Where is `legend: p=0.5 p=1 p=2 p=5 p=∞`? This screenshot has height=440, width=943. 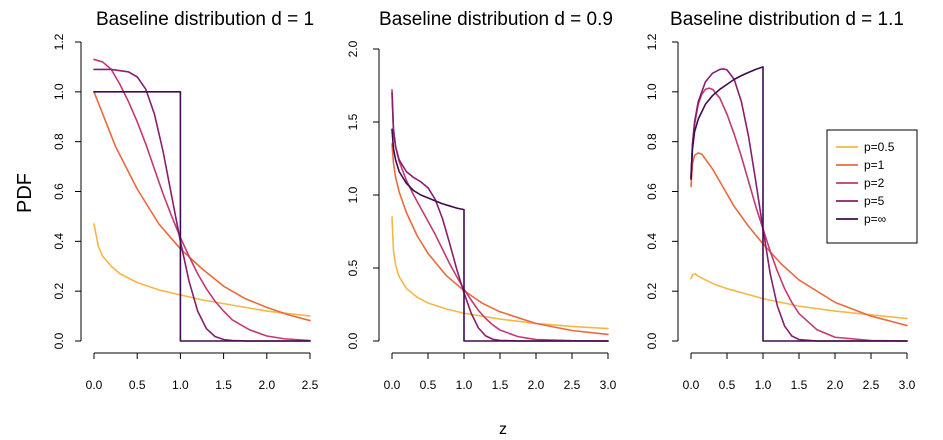
legend: p=0.5 p=1 p=2 p=5 p=∞ is located at coordinates (872, 186).